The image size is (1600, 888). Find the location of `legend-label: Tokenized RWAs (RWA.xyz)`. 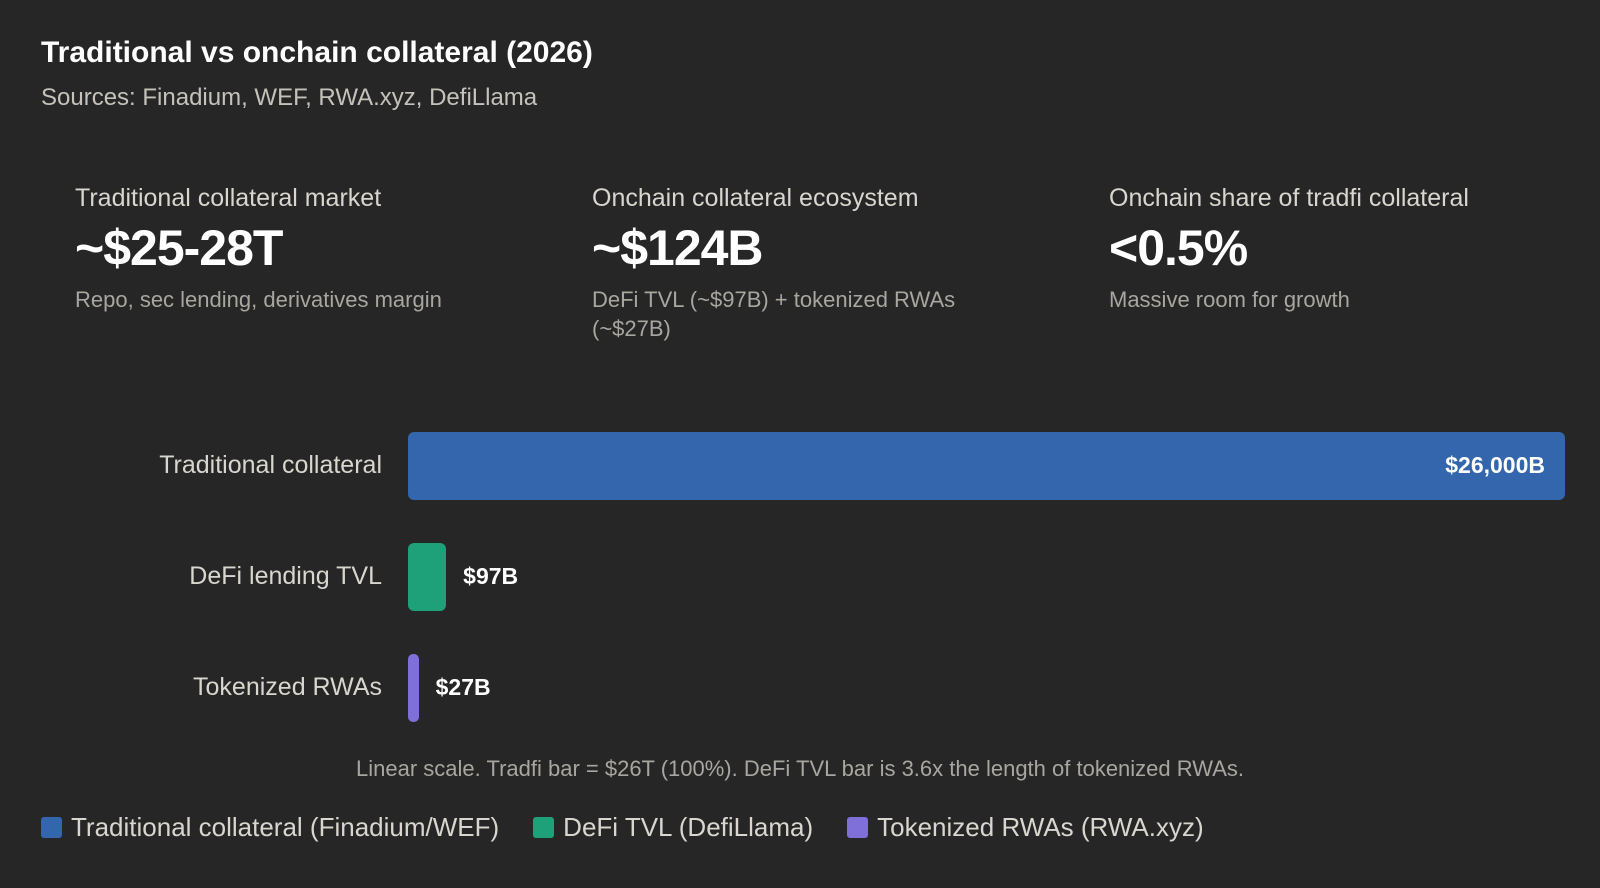

legend-label: Tokenized RWAs (RWA.xyz) is located at coordinates (1040, 827).